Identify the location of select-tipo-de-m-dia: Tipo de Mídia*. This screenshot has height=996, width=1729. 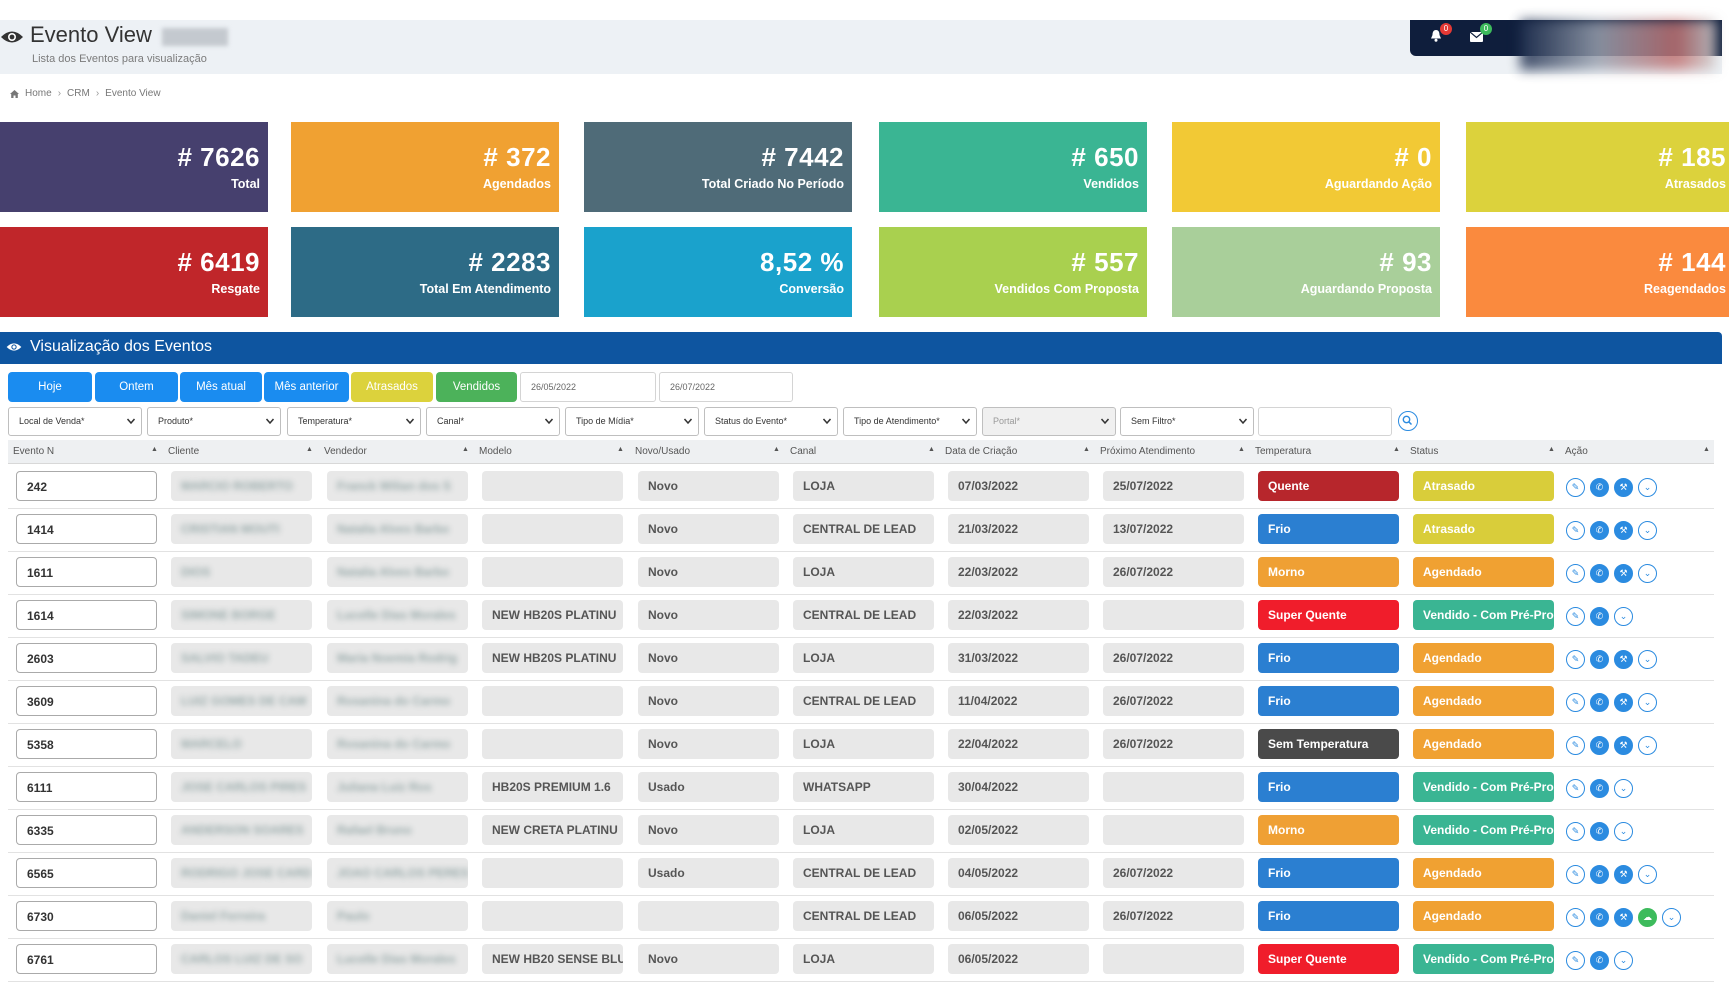
(632, 421).